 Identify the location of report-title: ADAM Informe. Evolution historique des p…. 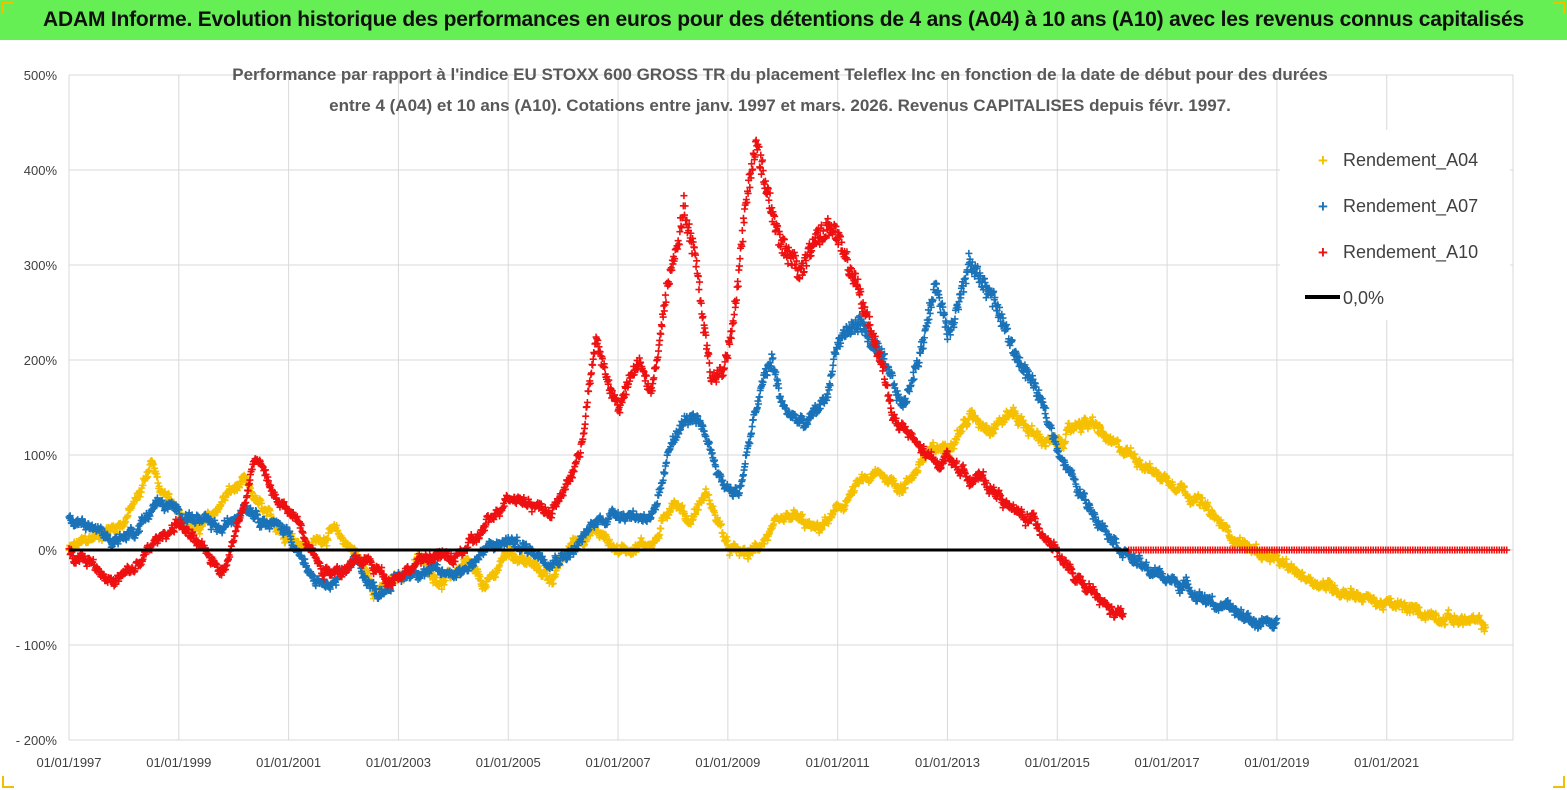
(783, 19).